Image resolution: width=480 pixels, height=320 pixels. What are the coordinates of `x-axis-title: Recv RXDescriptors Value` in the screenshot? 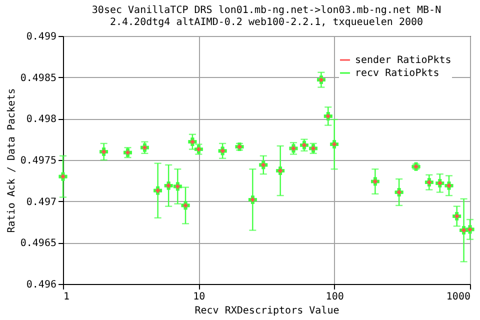 It's located at (267, 311).